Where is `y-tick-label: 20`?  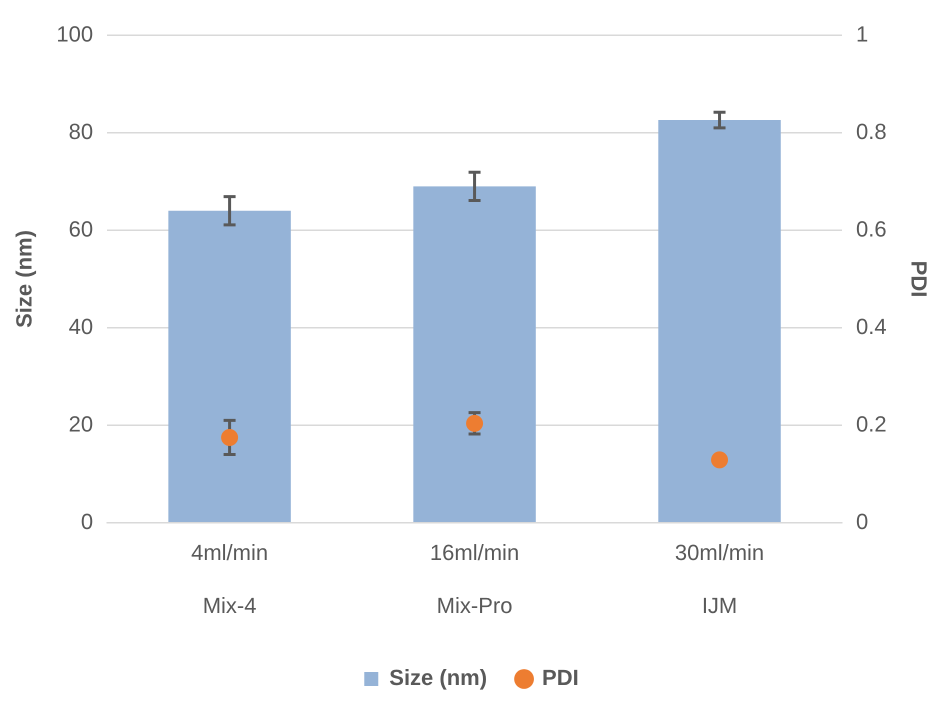
y-tick-label: 20 is located at coordinates (81, 423).